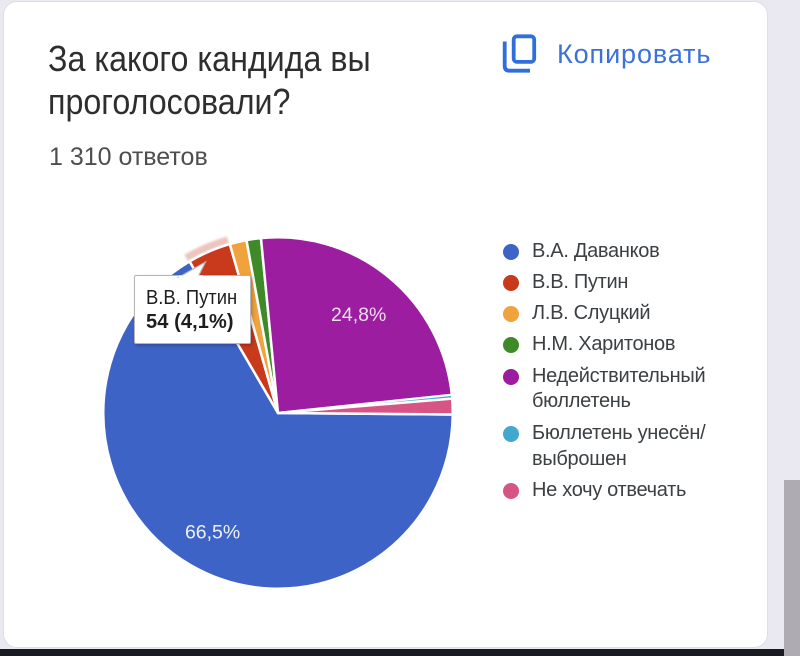 The image size is (800, 656). What do you see at coordinates (358, 315) in the screenshot?
I see `svg-text: 24,8%` at bounding box center [358, 315].